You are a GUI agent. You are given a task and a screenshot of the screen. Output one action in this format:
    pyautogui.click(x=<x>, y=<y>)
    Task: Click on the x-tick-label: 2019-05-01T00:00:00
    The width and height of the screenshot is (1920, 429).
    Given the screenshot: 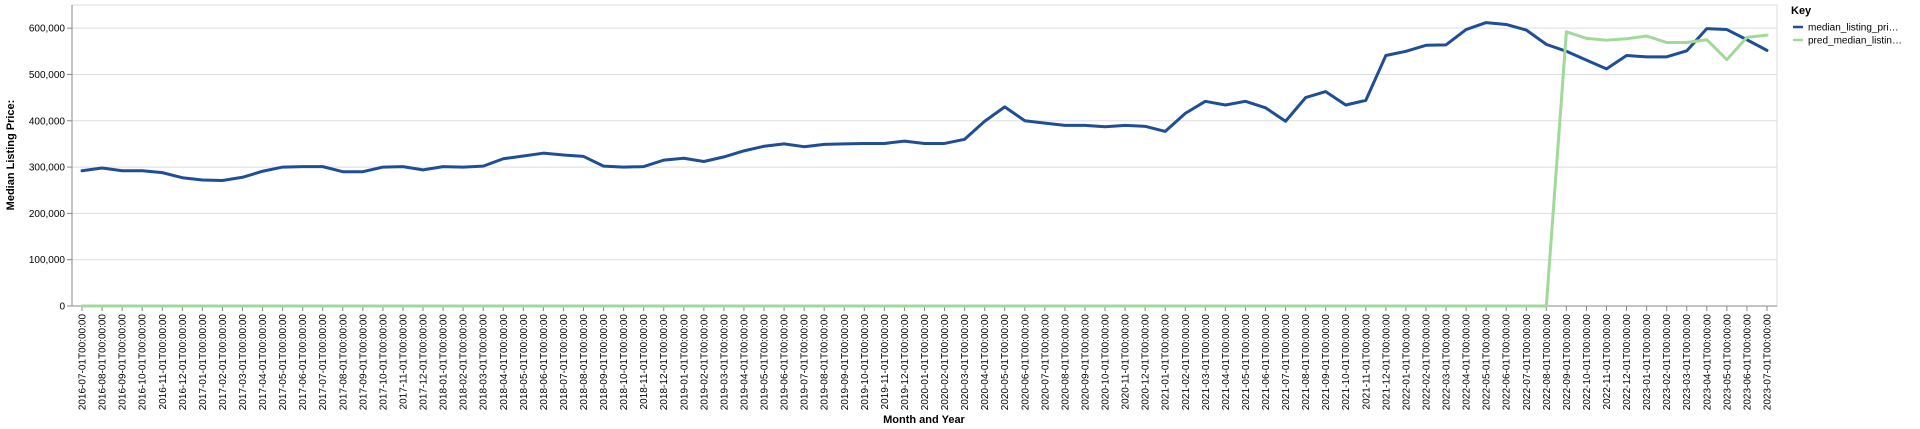 What is the action you would take?
    pyautogui.click(x=765, y=362)
    